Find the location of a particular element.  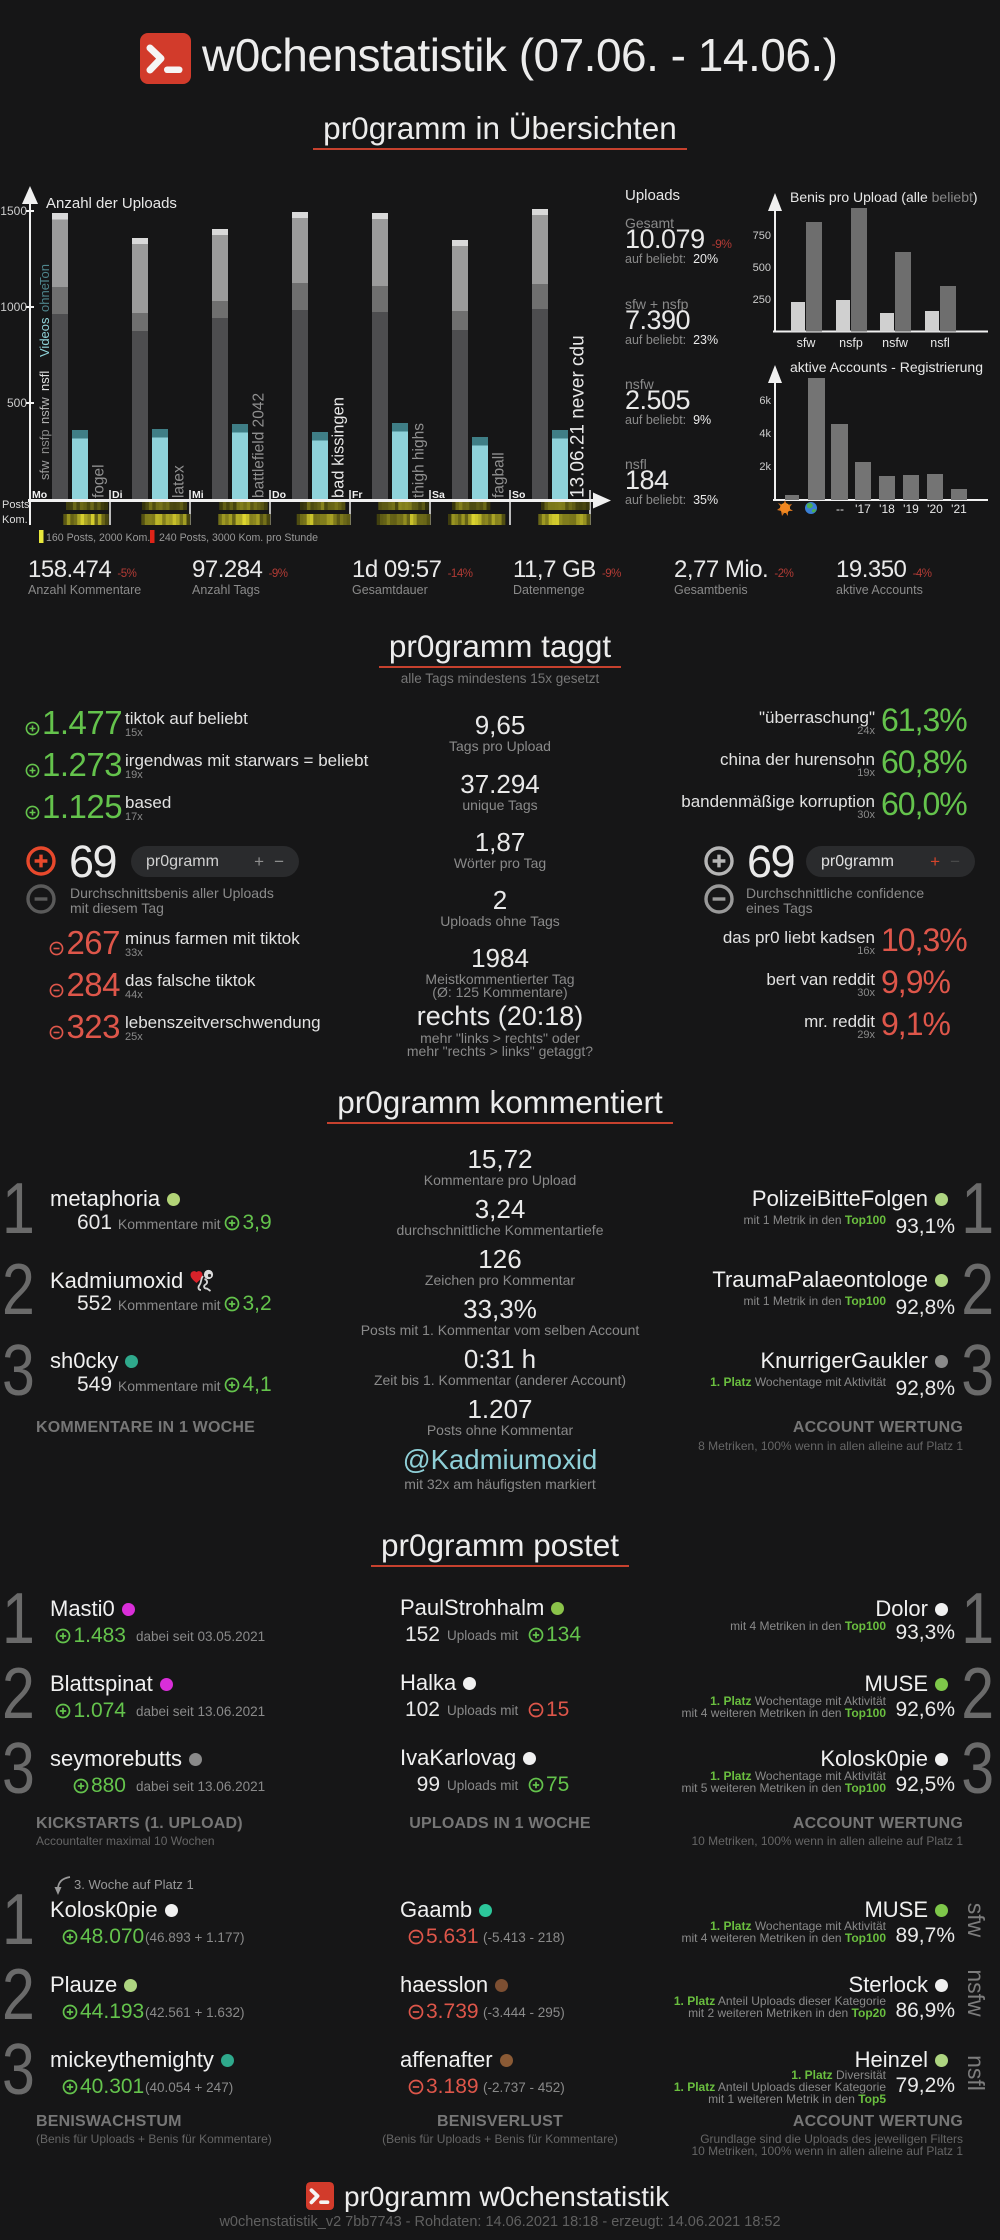

svg-text: Anzahl der Uploads is located at coordinates (111, 203).